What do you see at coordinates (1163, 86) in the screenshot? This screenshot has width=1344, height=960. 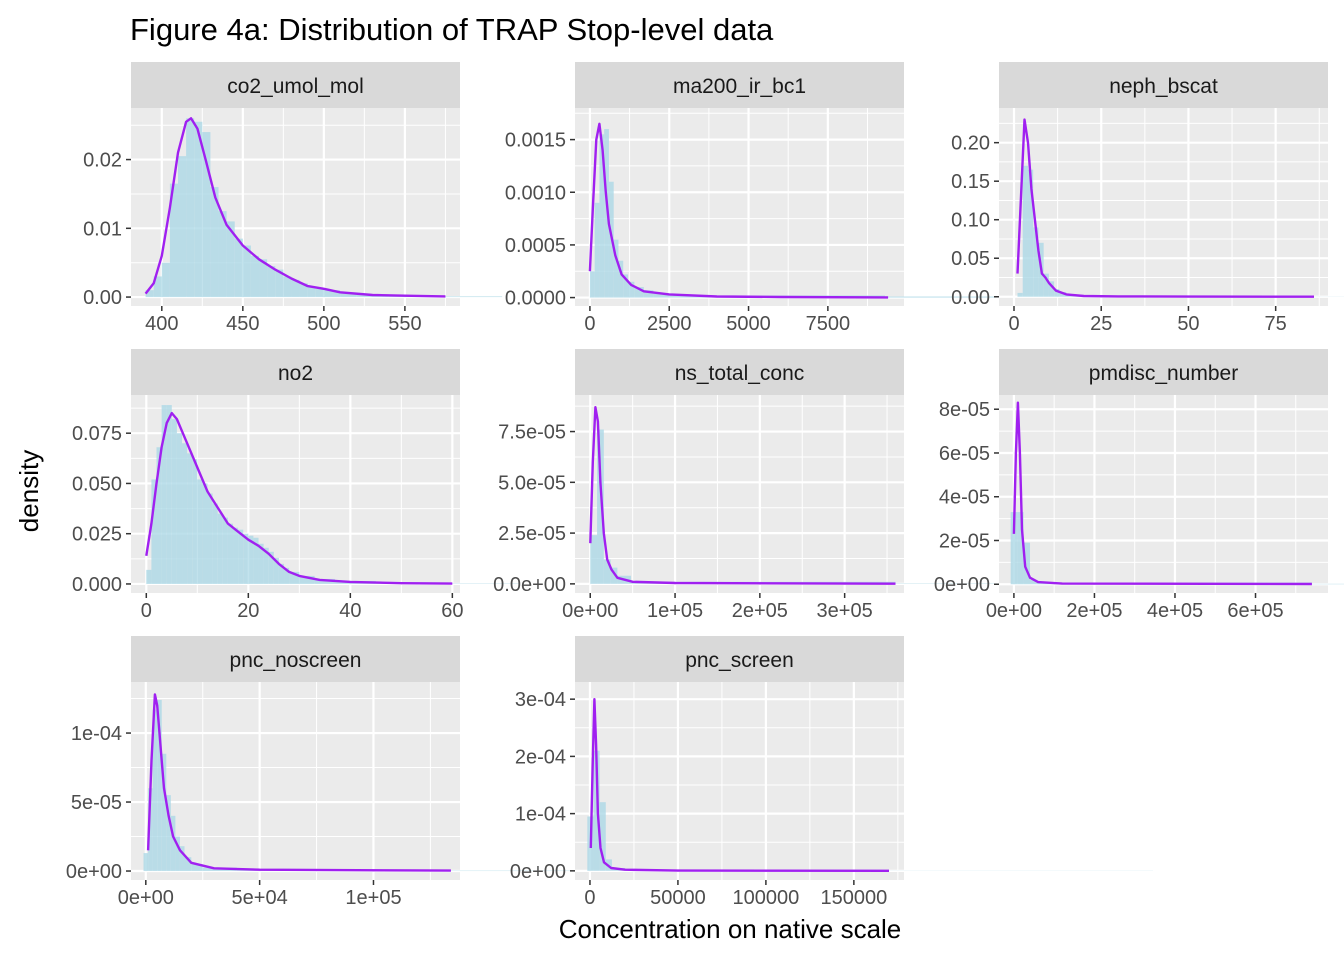 I see `facet-strip-label: neph_bscat` at bounding box center [1163, 86].